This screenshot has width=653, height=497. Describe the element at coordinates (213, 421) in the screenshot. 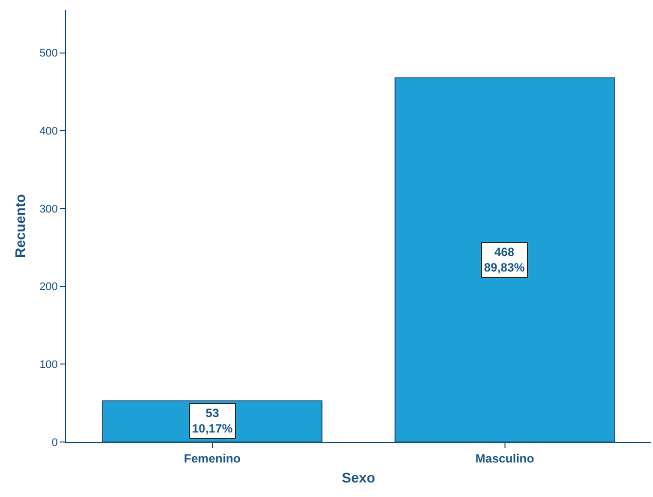

I see `data-label: 53 10,17%` at that location.